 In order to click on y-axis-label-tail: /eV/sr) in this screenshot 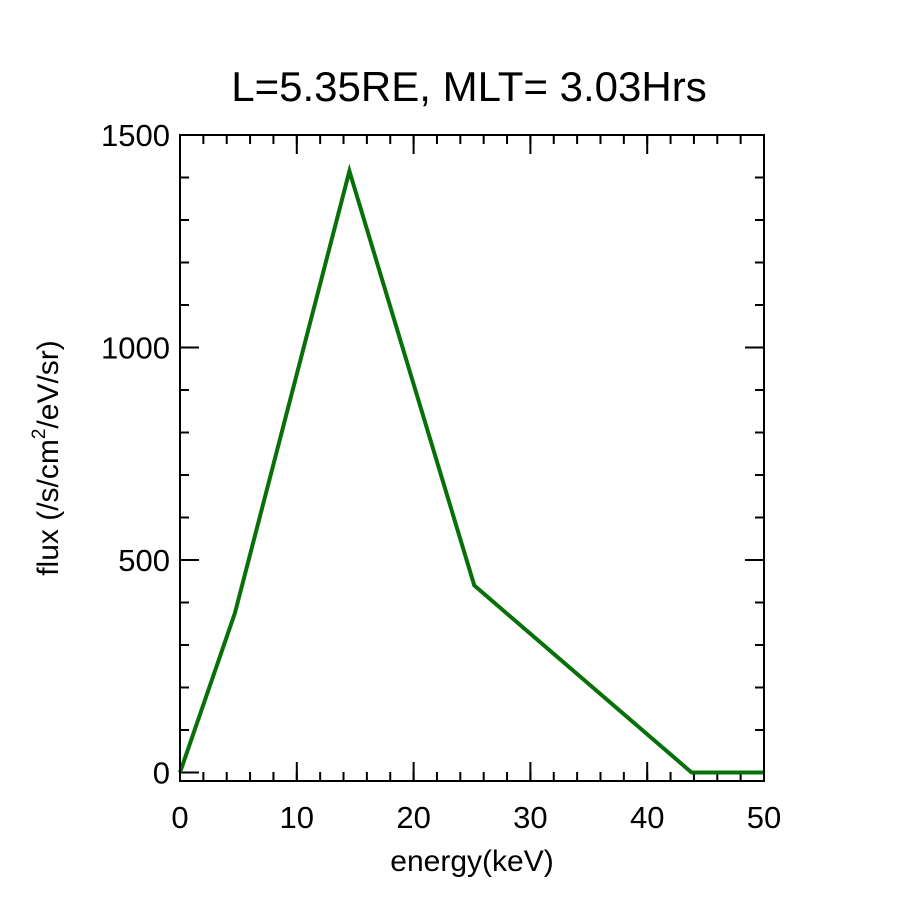, I will do `click(48, 384)`.